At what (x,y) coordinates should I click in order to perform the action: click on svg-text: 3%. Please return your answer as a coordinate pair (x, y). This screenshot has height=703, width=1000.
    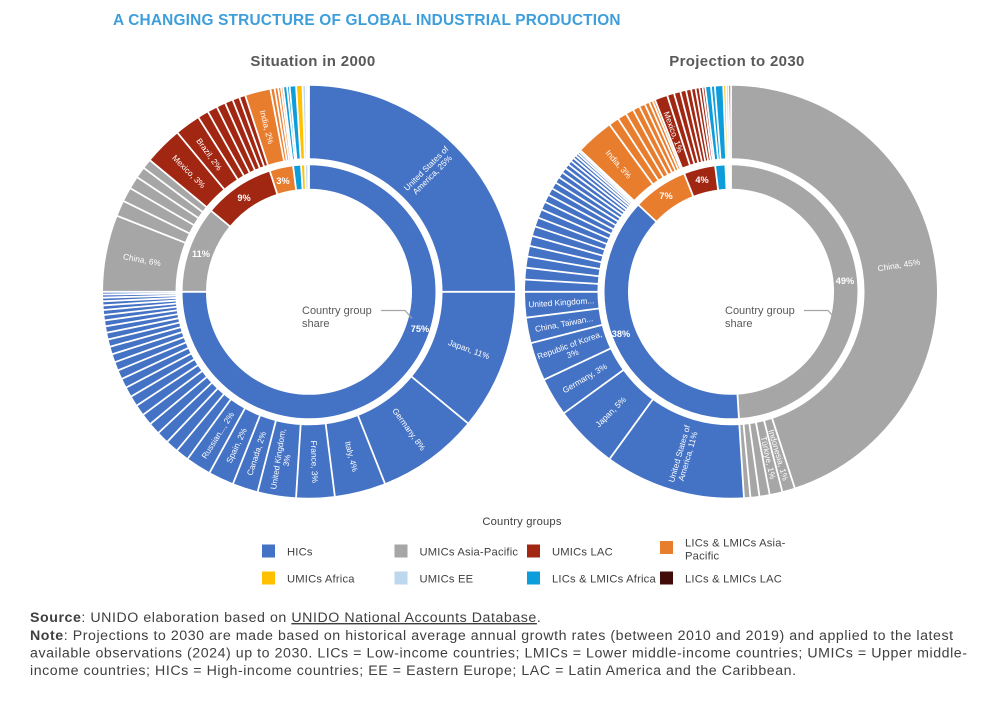
    Looking at the image, I should click on (282, 181).